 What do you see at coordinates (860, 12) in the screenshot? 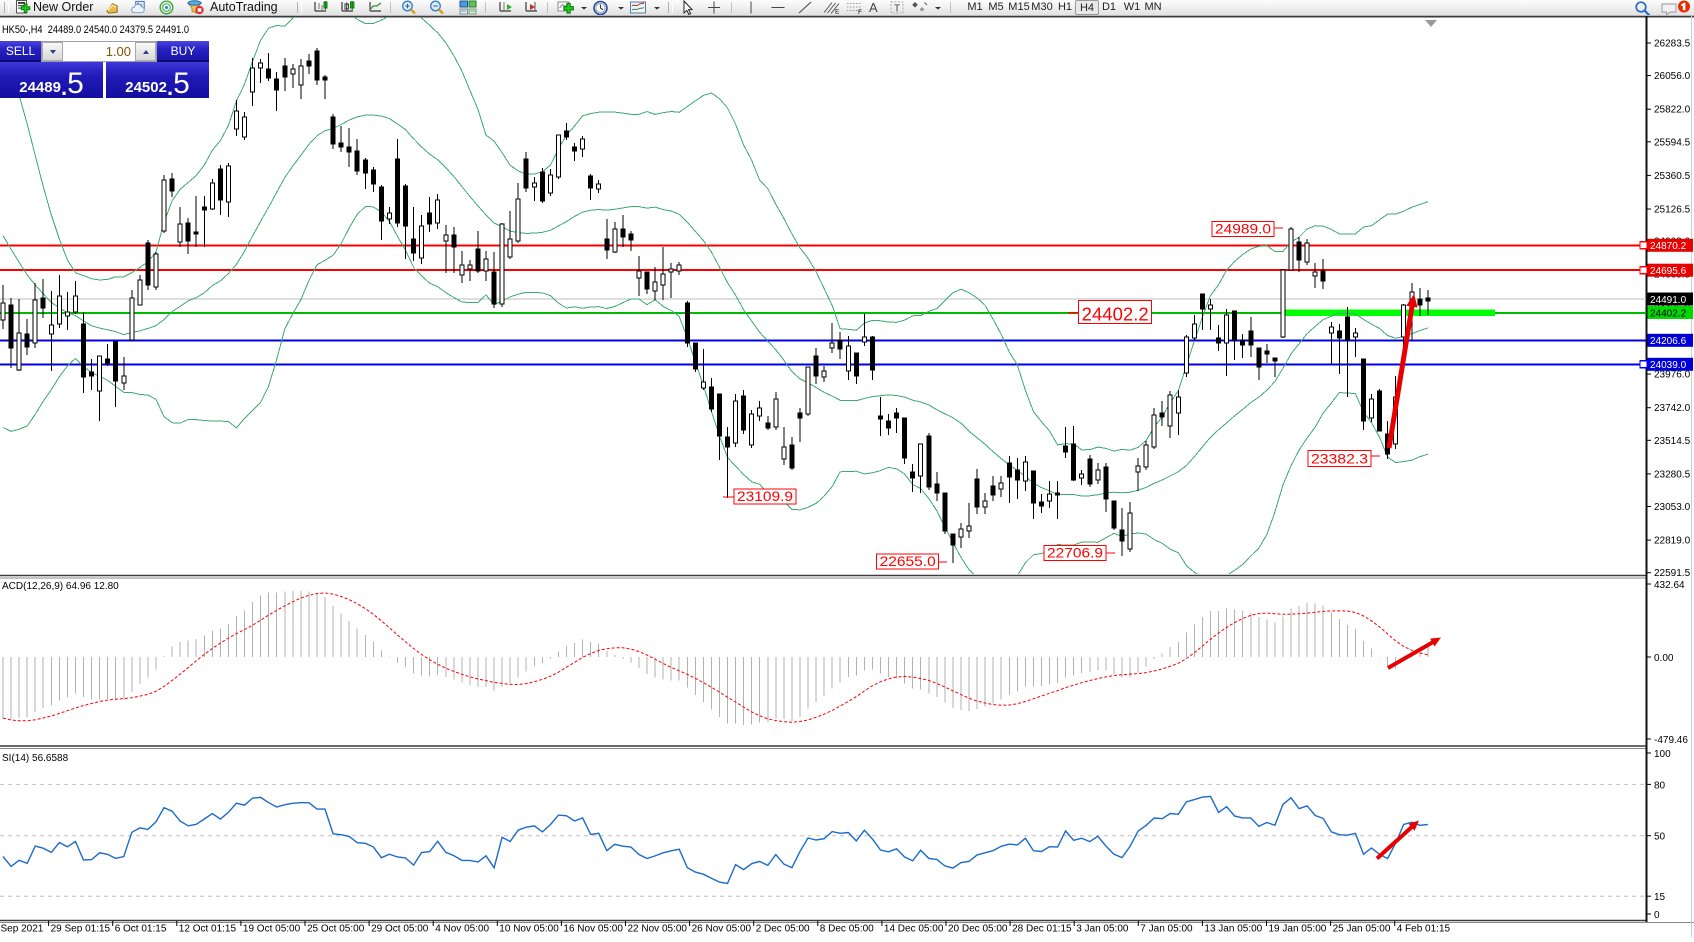
I see `svg-text: F` at bounding box center [860, 12].